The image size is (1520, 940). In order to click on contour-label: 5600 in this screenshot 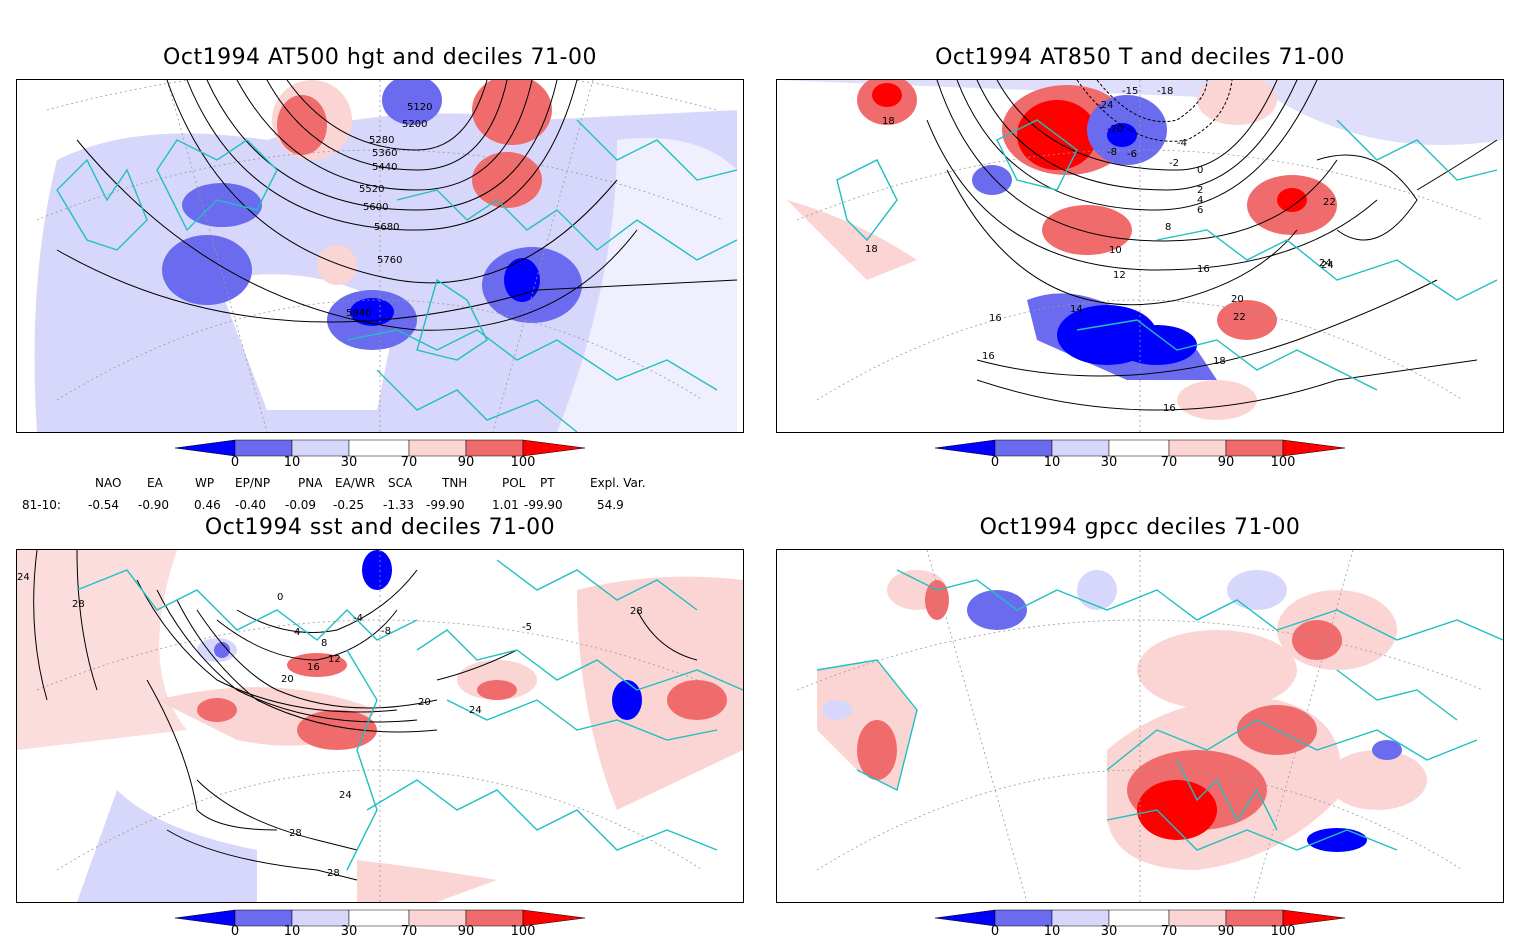, I will do `click(375, 207)`.